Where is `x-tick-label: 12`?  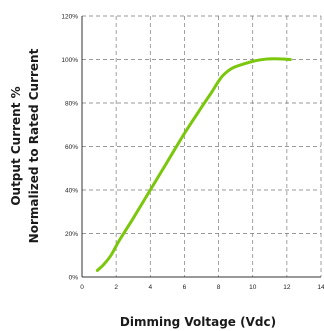
x-tick-label: 12 is located at coordinates (287, 287).